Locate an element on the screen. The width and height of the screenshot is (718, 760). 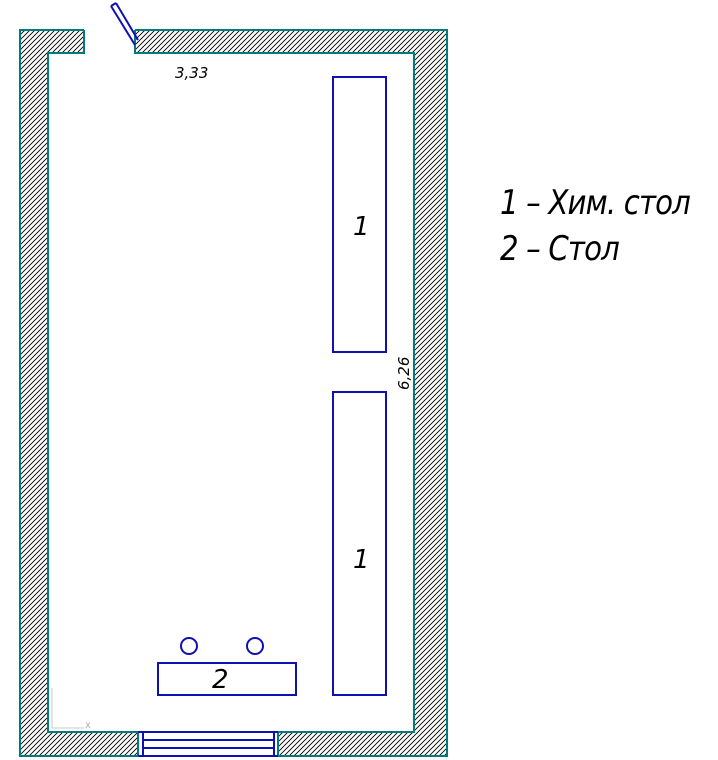
axis-marker: x is located at coordinates (71, 709).